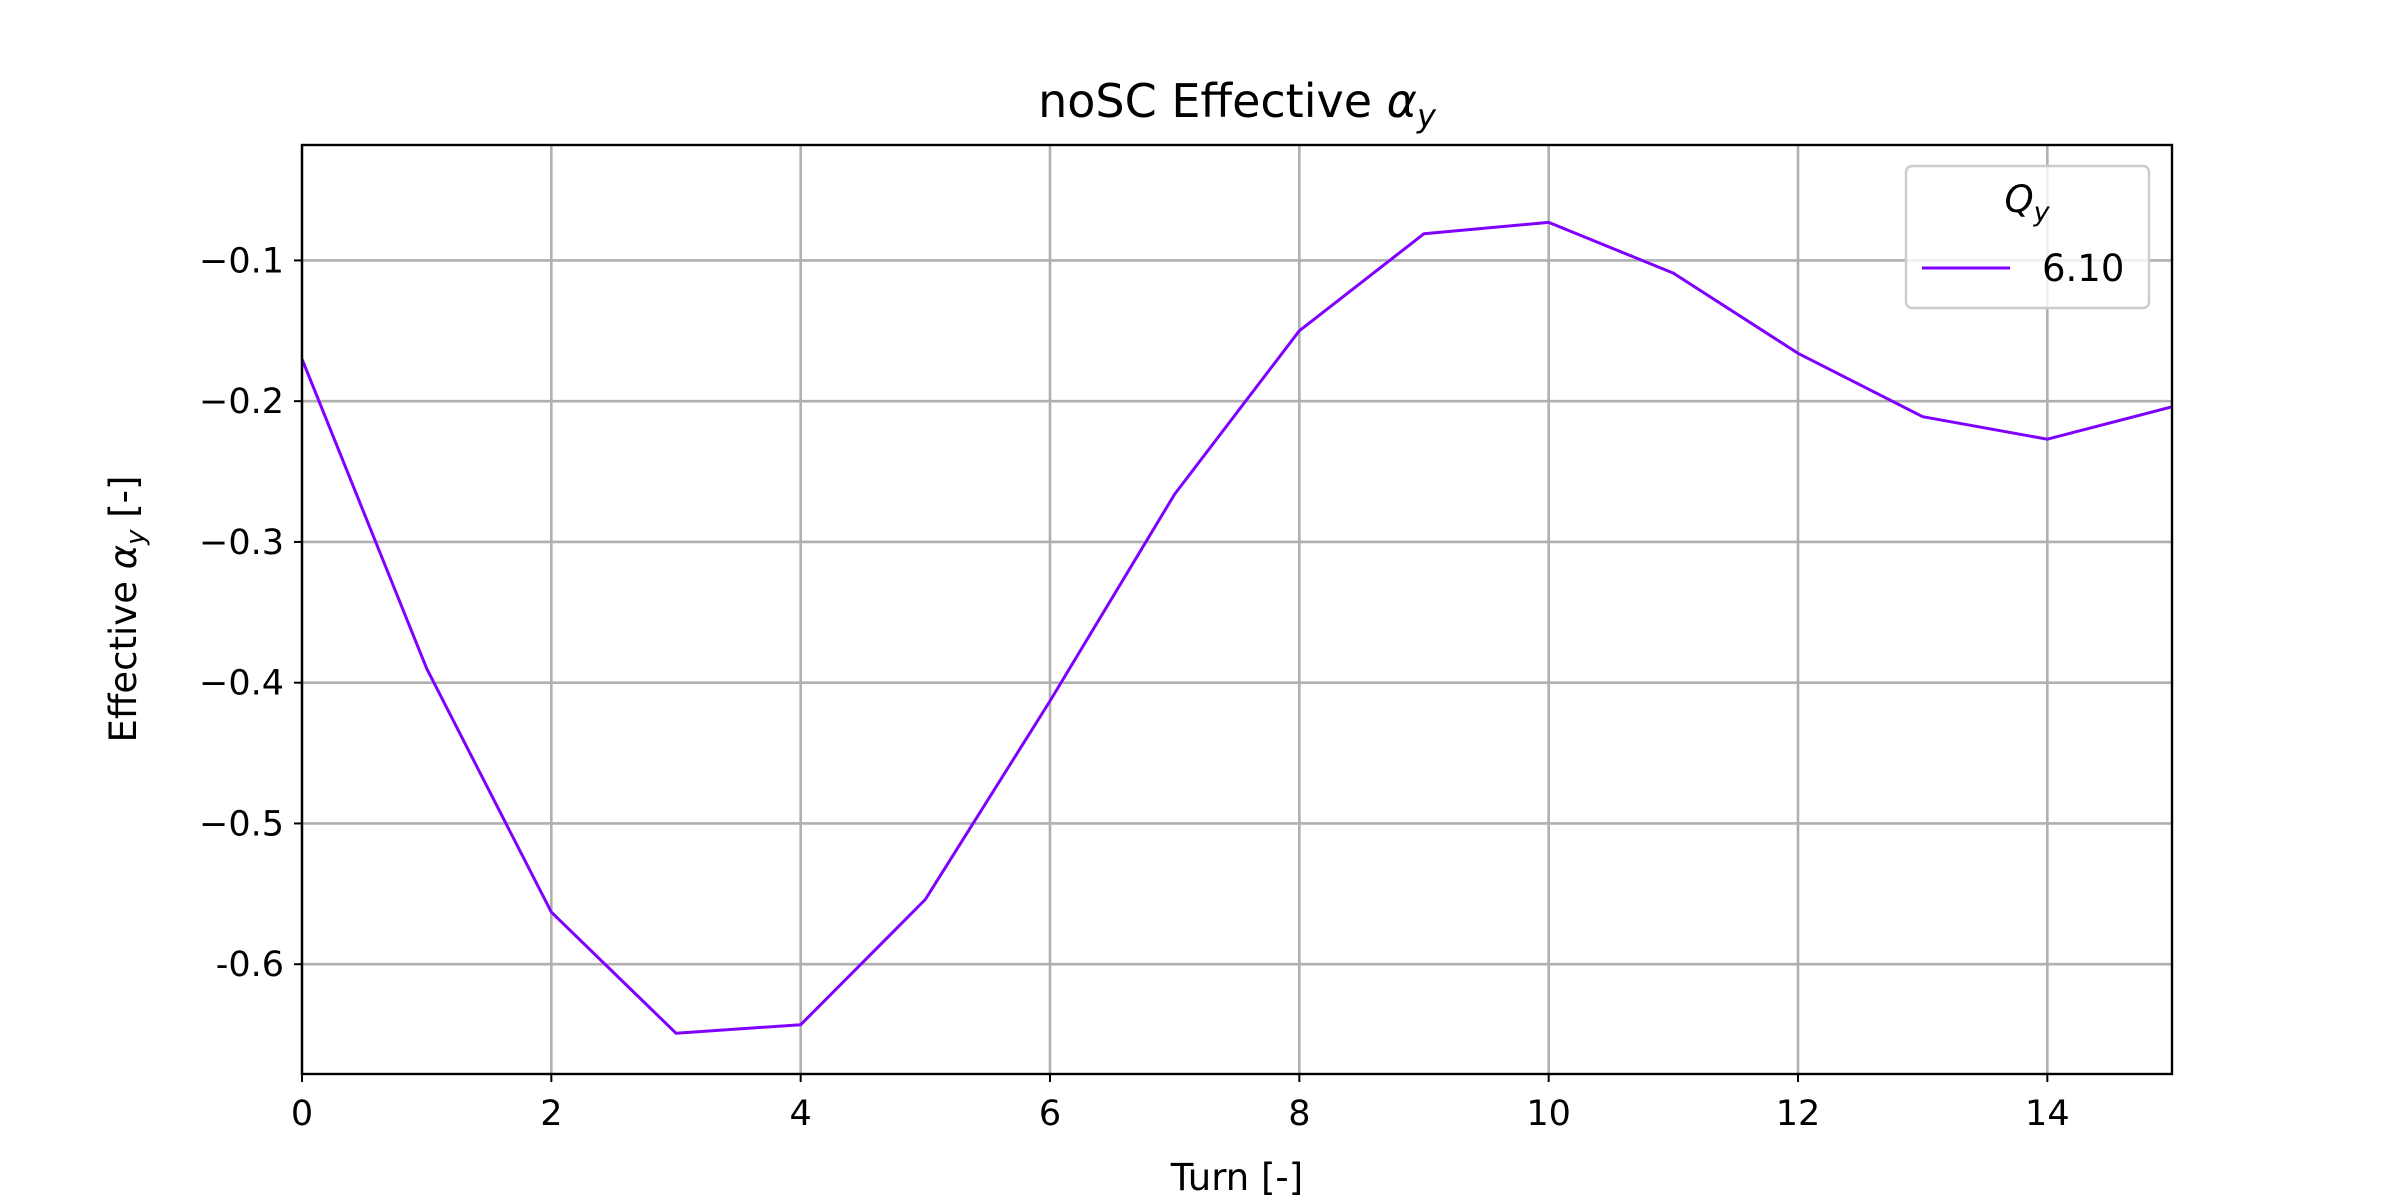 This screenshot has height=1200, width=2400. What do you see at coordinates (1212, 101) in the screenshot?
I see `chart-title-text: noSC Effective` at bounding box center [1212, 101].